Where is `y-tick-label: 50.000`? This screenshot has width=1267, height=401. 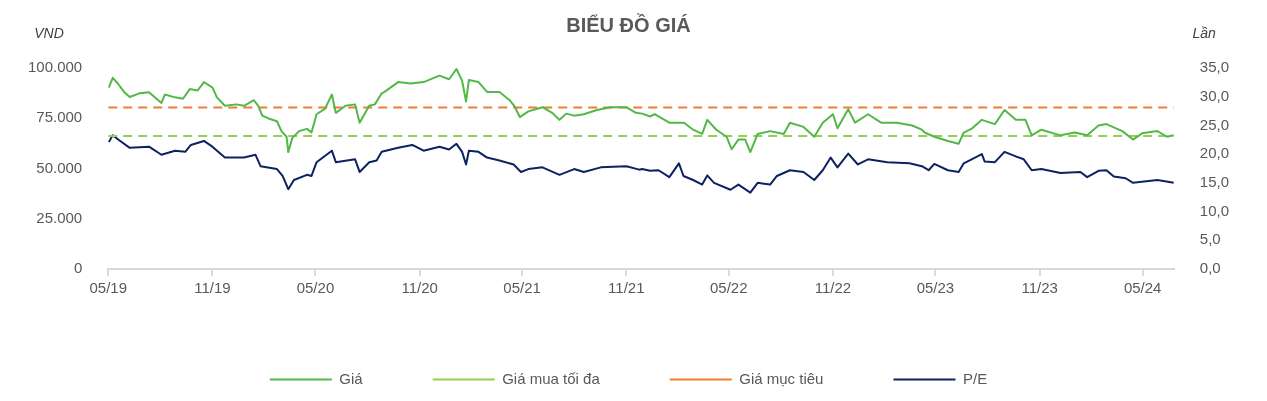
y-tick-label: 50.000 is located at coordinates (59, 167).